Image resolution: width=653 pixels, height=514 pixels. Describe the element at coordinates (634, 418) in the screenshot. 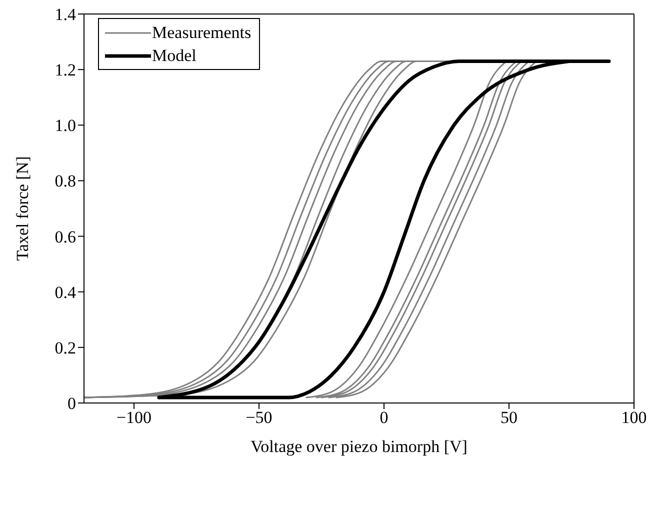

I see `x-tick-label: 100` at that location.